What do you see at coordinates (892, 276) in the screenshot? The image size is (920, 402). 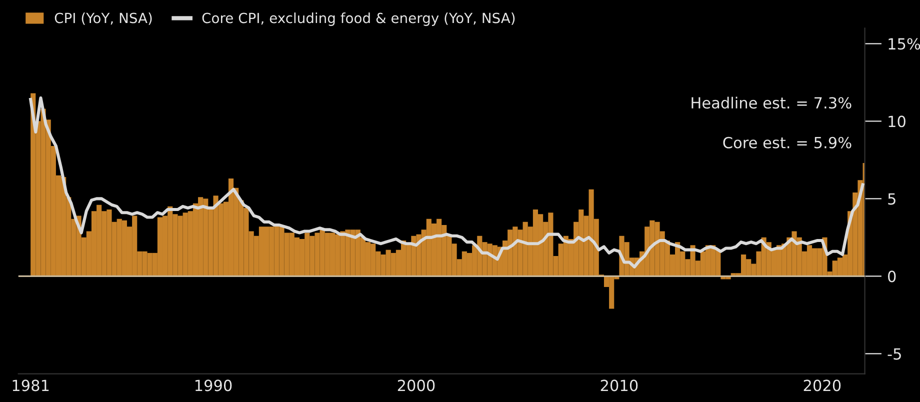 I see `y-tick-label: 0` at bounding box center [892, 276].